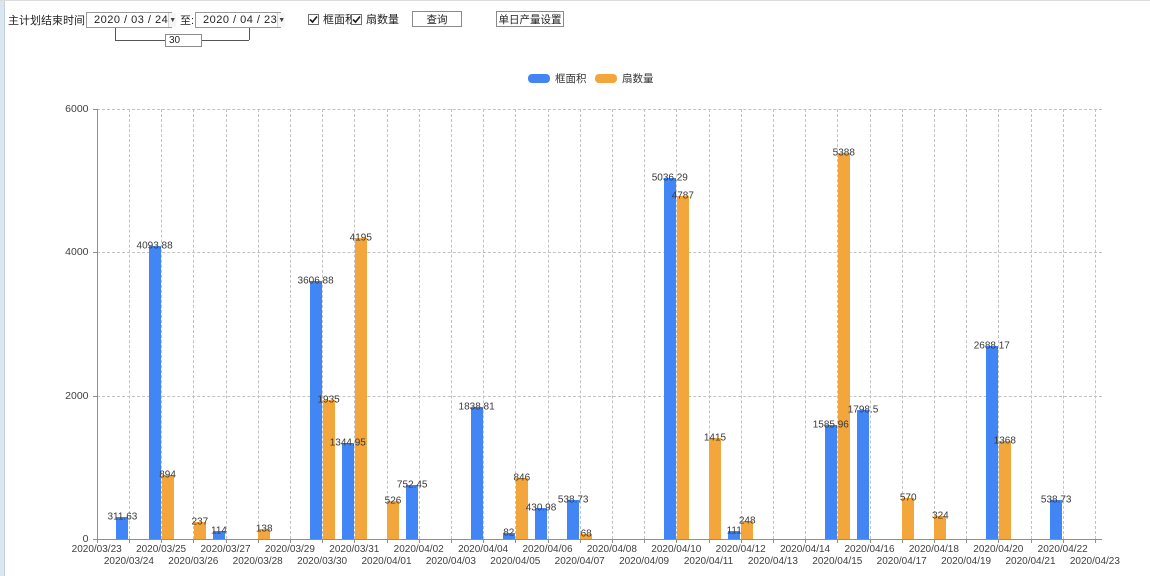  Describe the element at coordinates (1004, 489) in the screenshot. I see `bar-扇数量-2020/04/20` at that location.